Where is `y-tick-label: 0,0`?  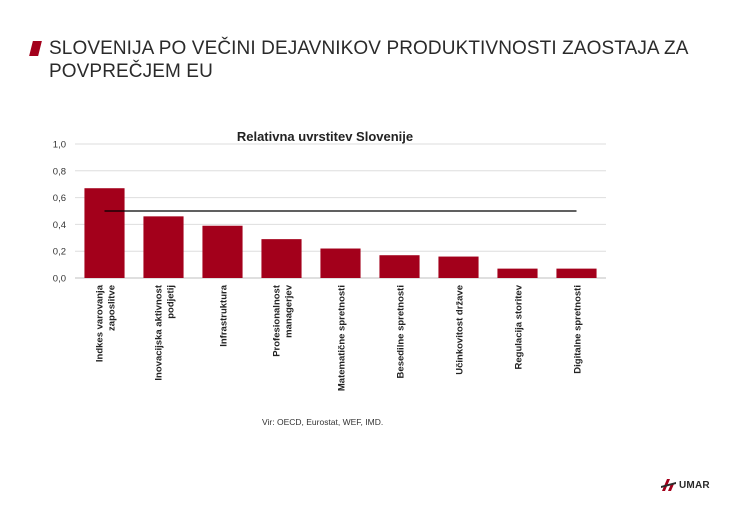 y-tick-label: 0,0 is located at coordinates (59, 279).